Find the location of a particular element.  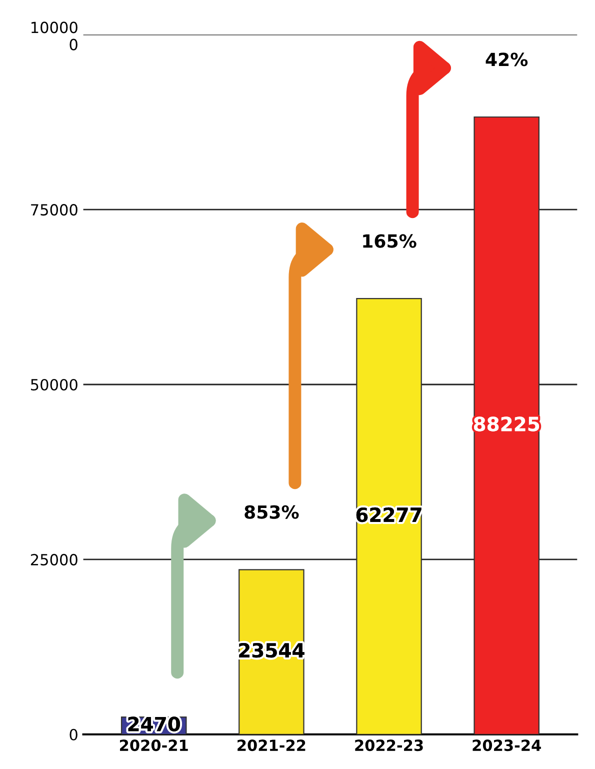

annotation: 42% is located at coordinates (507, 59).